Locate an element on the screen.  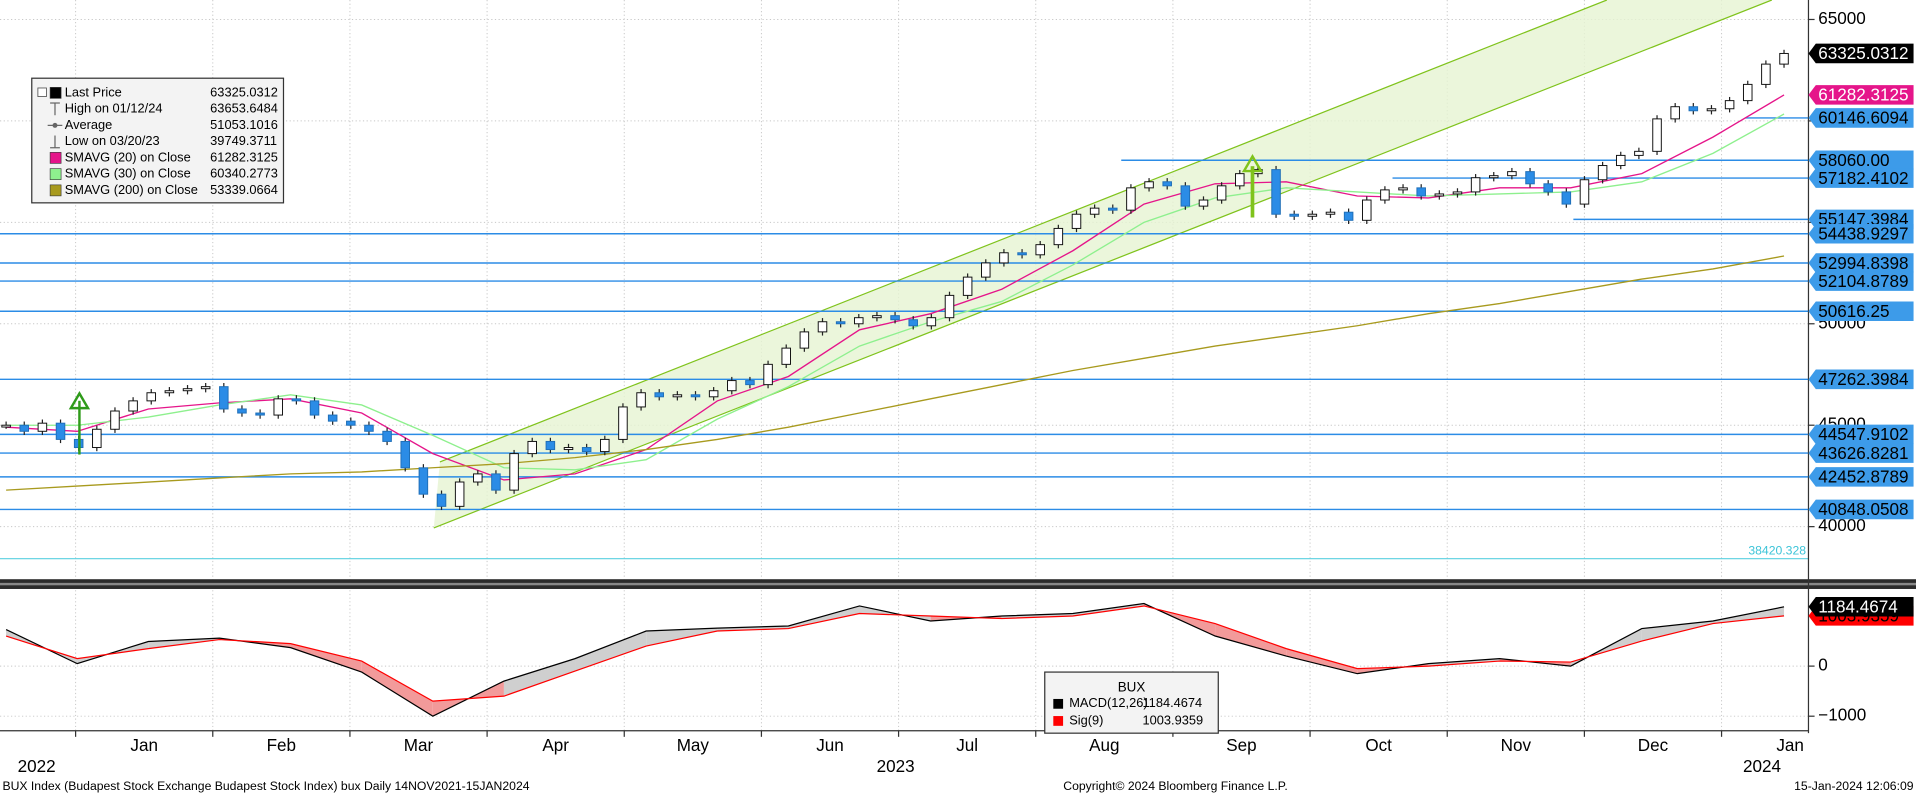
value-tag-label: 61282.3125 is located at coordinates (1863, 95).